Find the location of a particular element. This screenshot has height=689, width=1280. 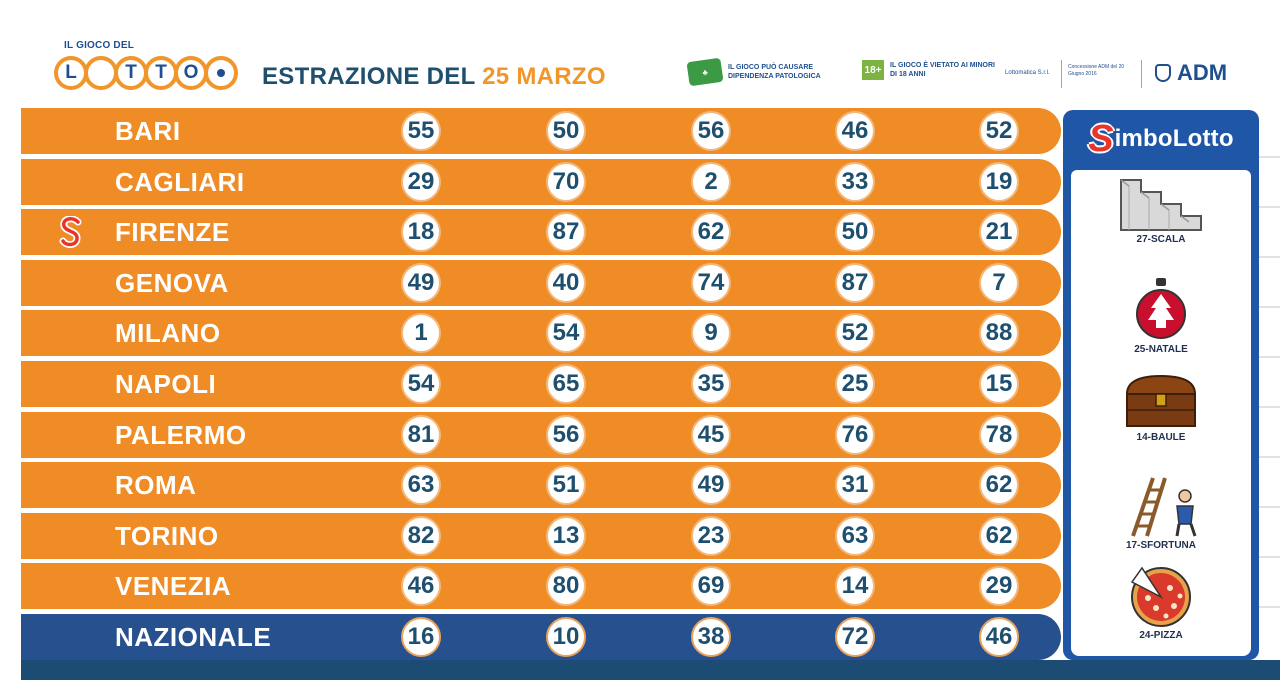

draw-row-cagliari: CAGLIARI 29 70 2 33 19 is located at coordinates (541, 181).